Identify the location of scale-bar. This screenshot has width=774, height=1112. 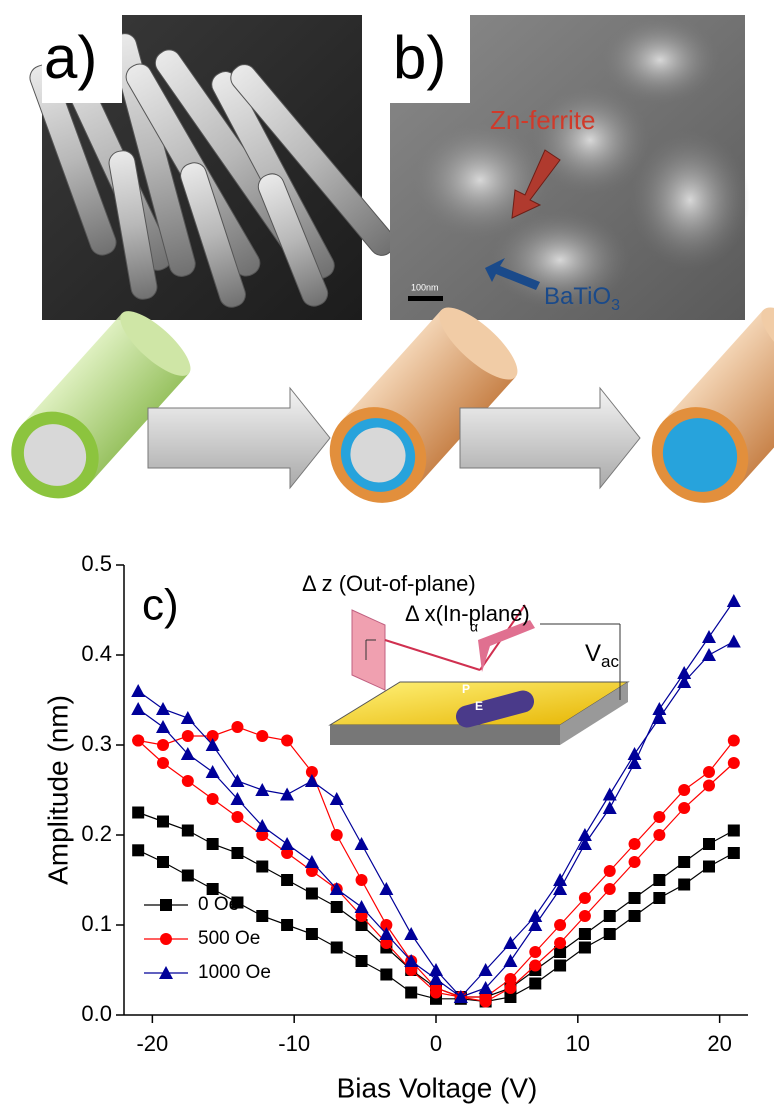
(425, 298).